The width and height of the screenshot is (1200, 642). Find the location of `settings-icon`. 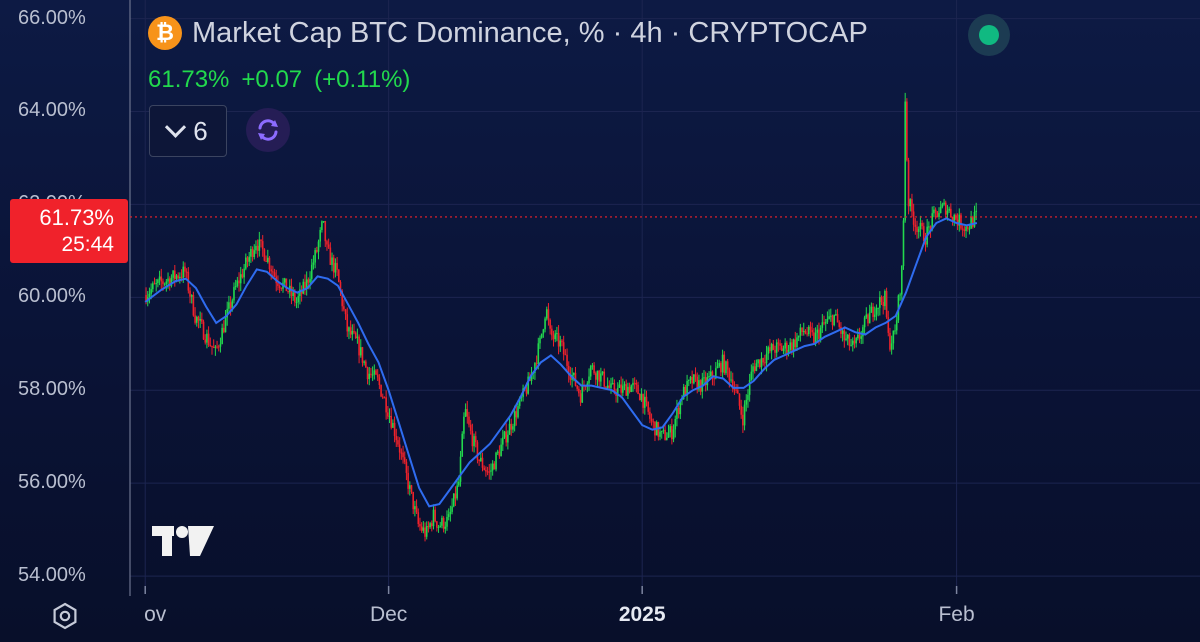

settings-icon is located at coordinates (65, 618).